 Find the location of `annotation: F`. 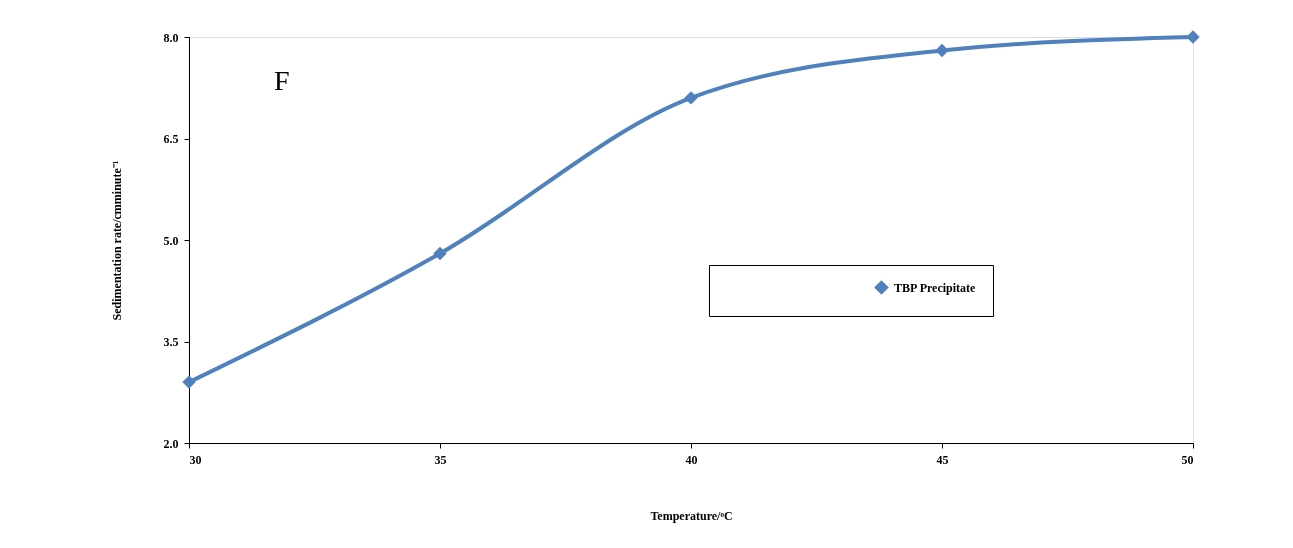

annotation: F is located at coordinates (282, 80).